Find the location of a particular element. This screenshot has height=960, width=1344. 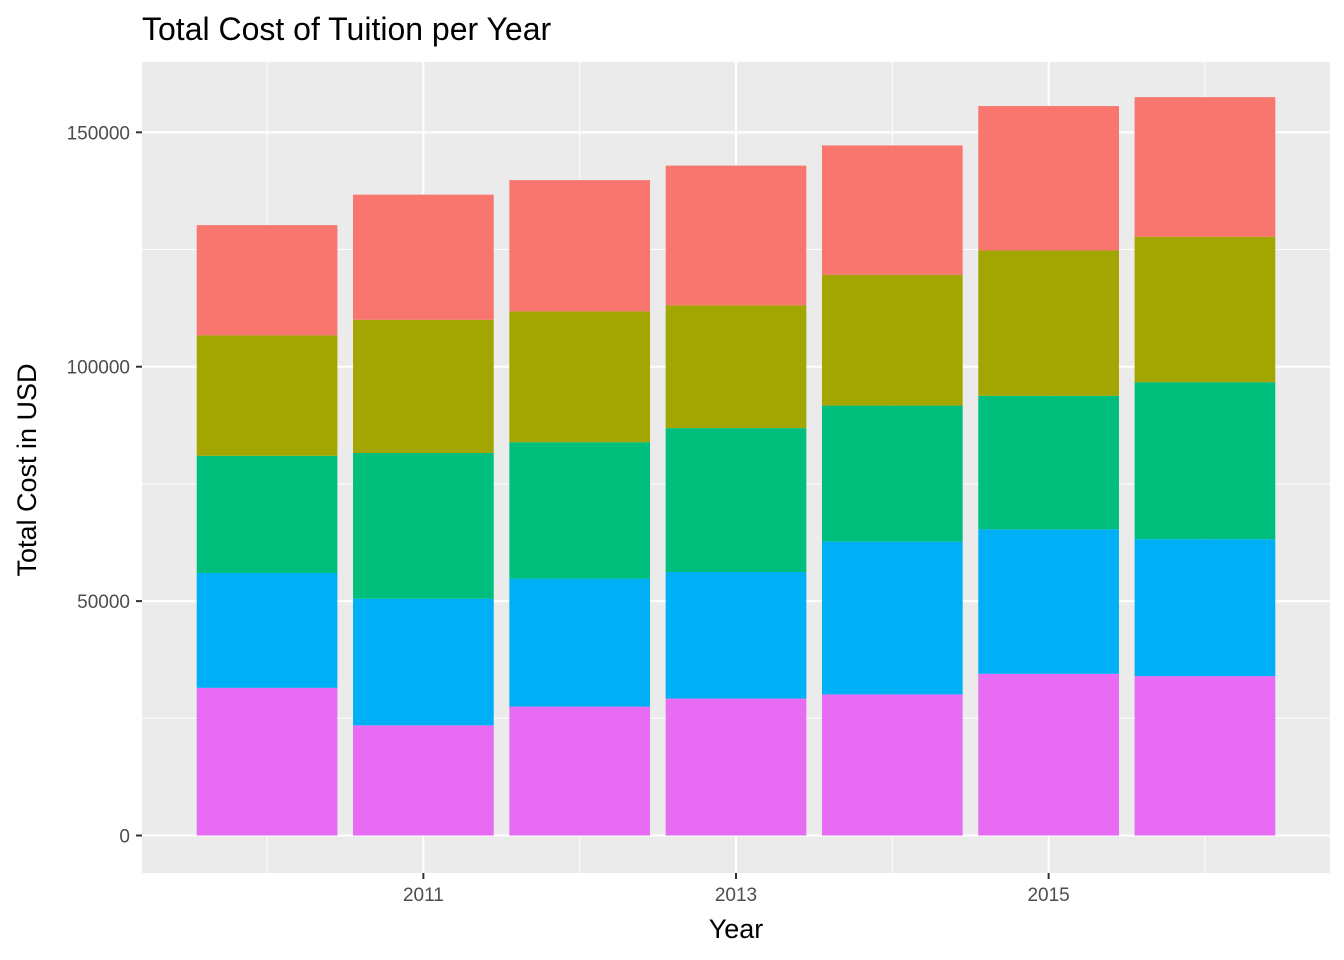

x-axis: 2011 2013 2015 is located at coordinates (736, 889).